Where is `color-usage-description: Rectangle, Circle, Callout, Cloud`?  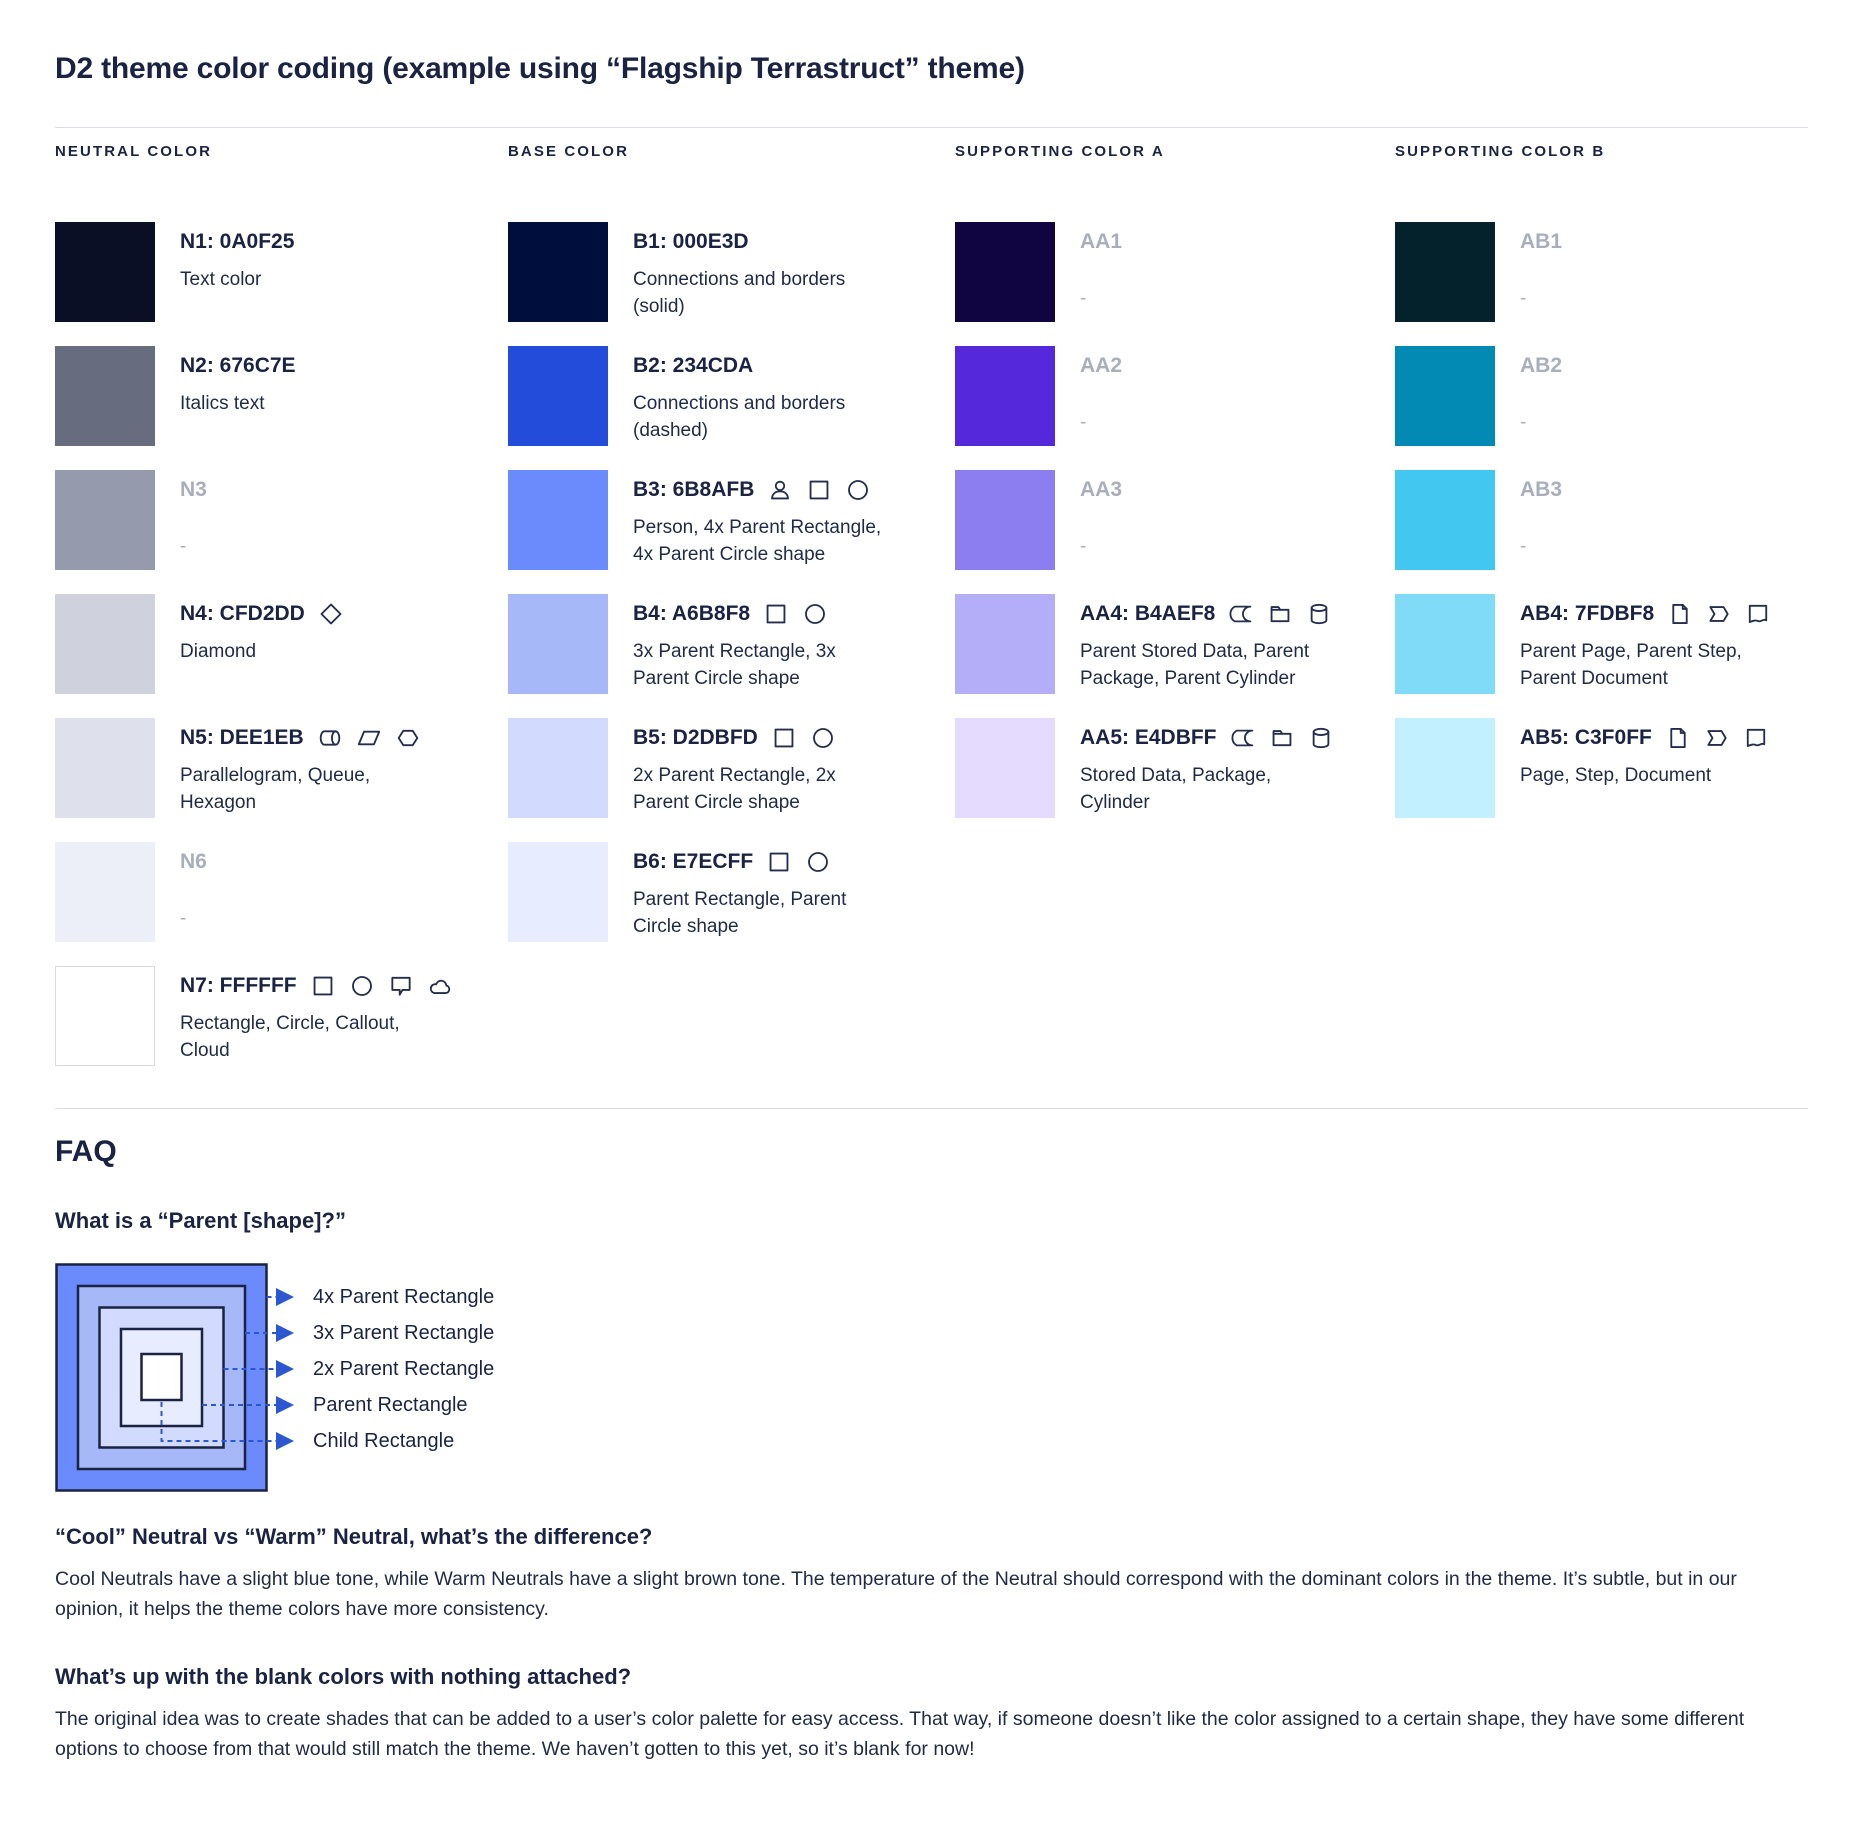 color-usage-description: Rectangle, Circle, Callout, Cloud is located at coordinates (290, 1037).